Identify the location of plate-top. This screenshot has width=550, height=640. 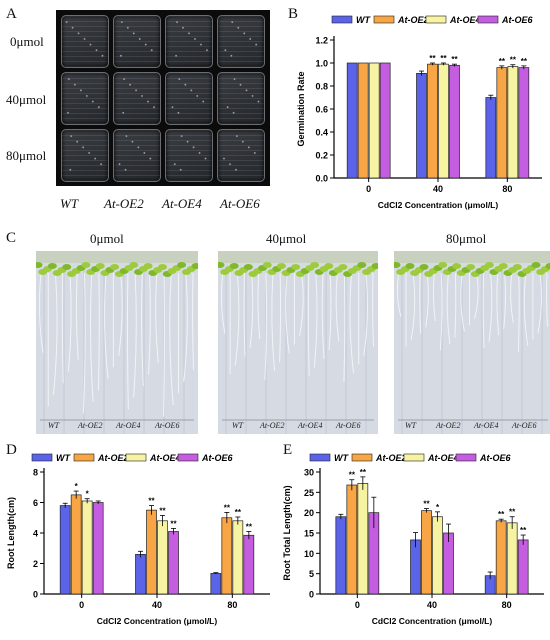
(298, 257).